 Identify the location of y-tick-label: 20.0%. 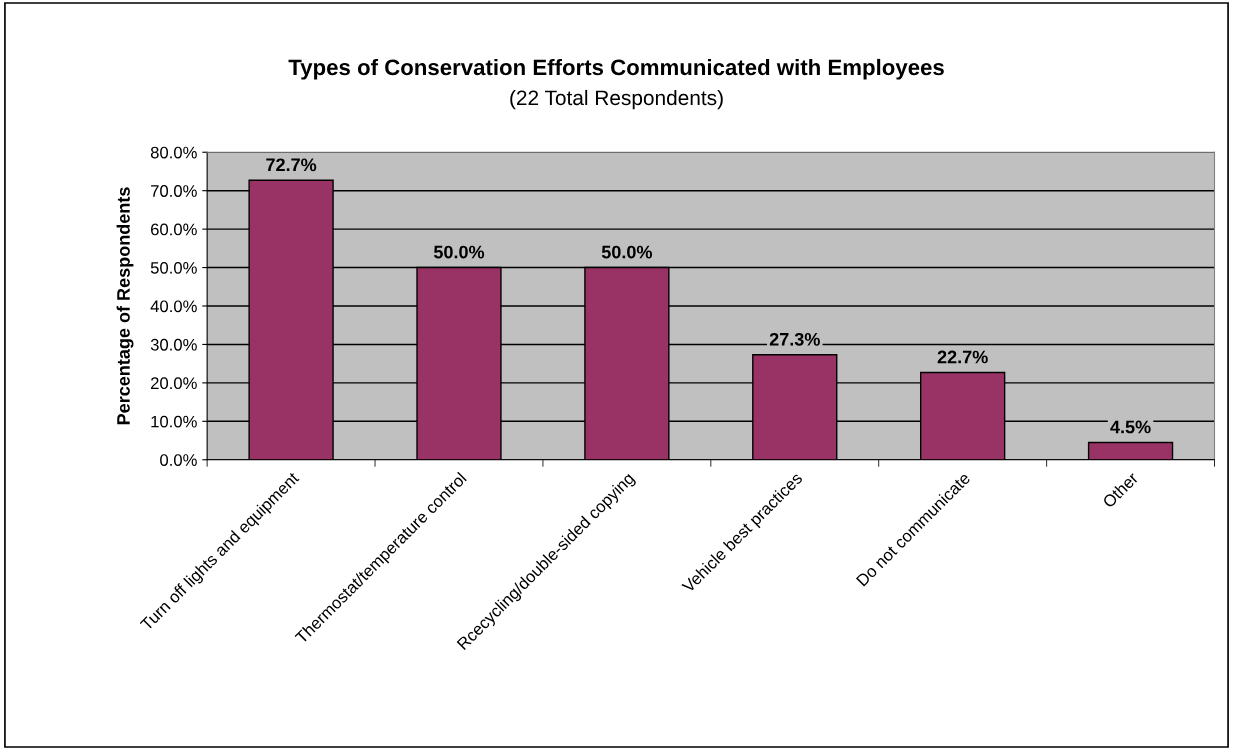
(174, 383).